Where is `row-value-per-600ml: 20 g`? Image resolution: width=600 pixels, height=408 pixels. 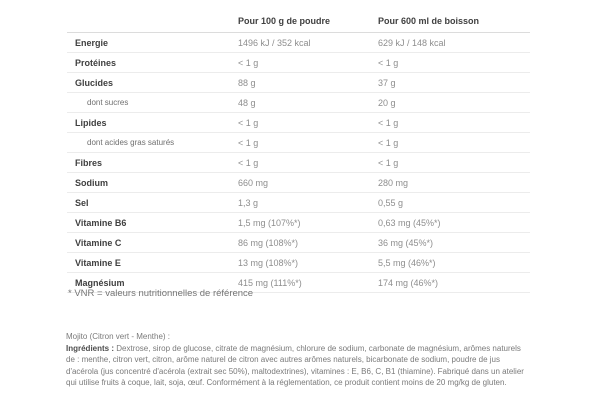
row-value-per-600ml: 20 g is located at coordinates (387, 102).